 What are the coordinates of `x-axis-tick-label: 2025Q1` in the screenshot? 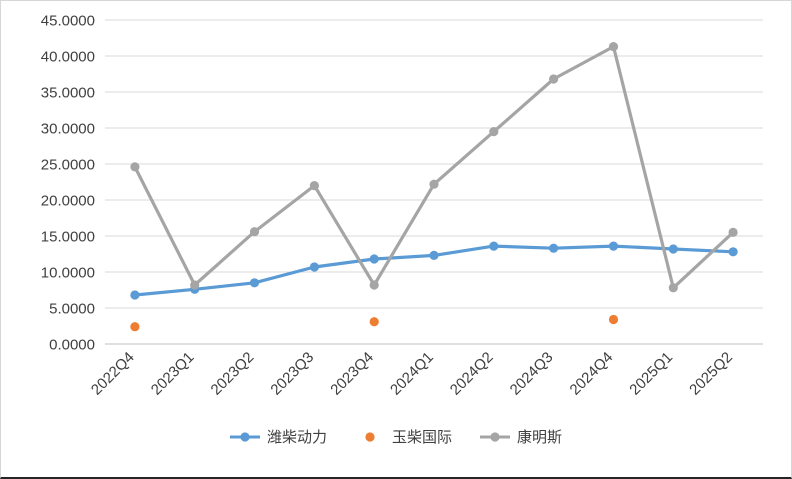 It's located at (651, 374).